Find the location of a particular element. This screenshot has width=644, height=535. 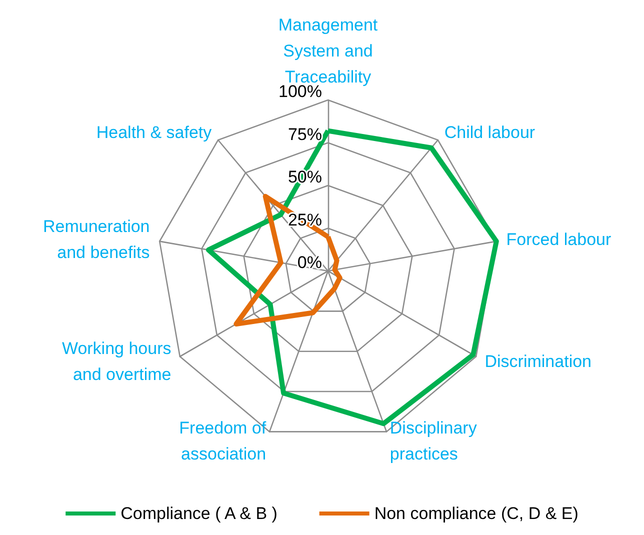

spoke-label: Remuneration and benefits is located at coordinates (96, 239).